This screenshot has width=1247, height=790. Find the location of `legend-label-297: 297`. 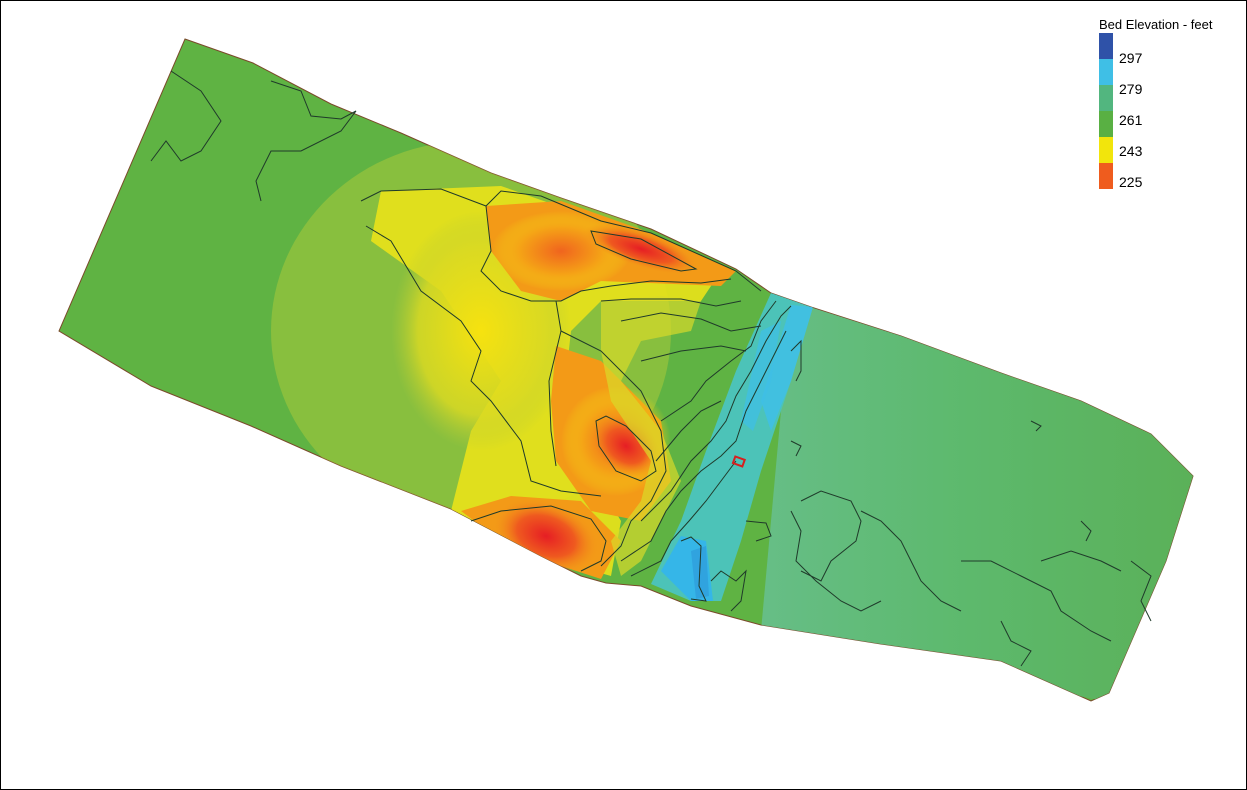

legend-label-297: 297 is located at coordinates (1131, 58).